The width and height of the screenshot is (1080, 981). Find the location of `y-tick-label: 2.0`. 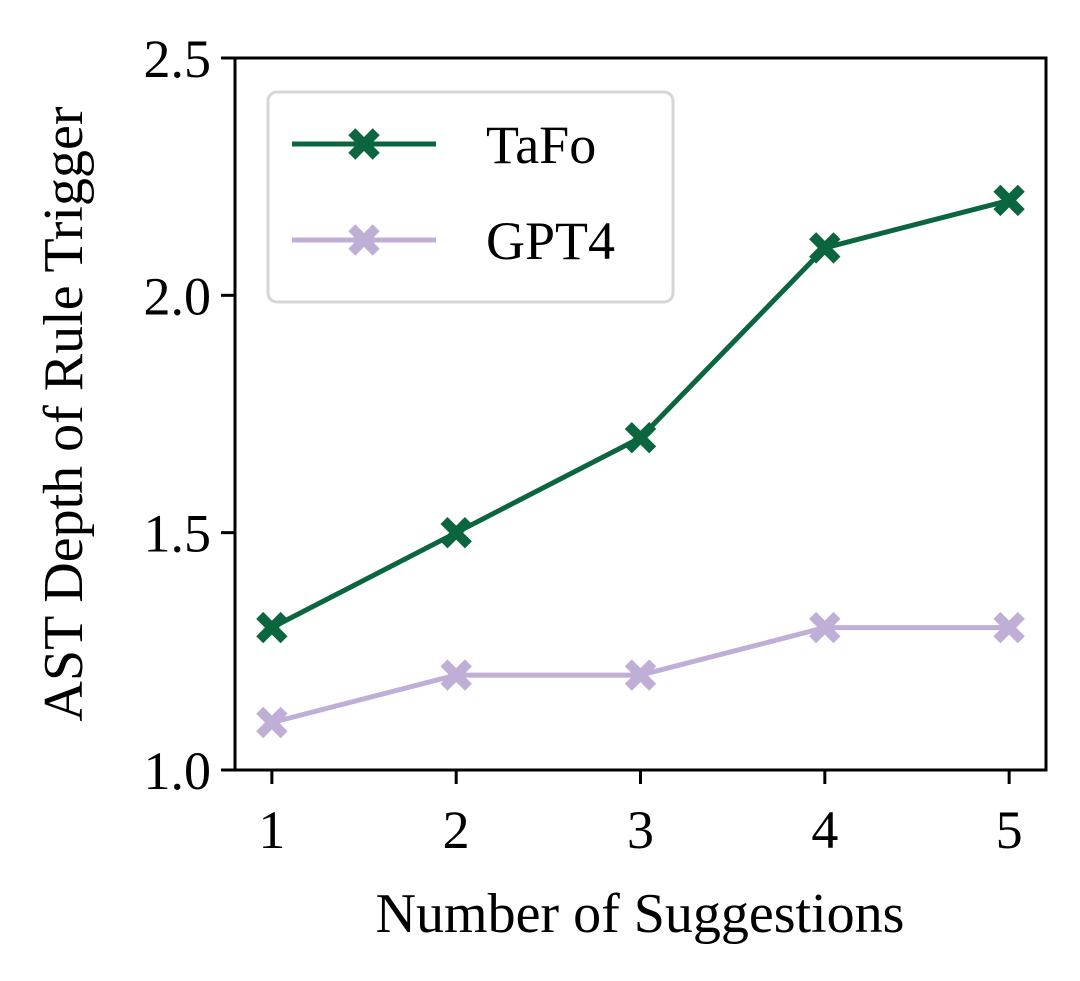

y-tick-label: 2.0 is located at coordinates (178, 296).